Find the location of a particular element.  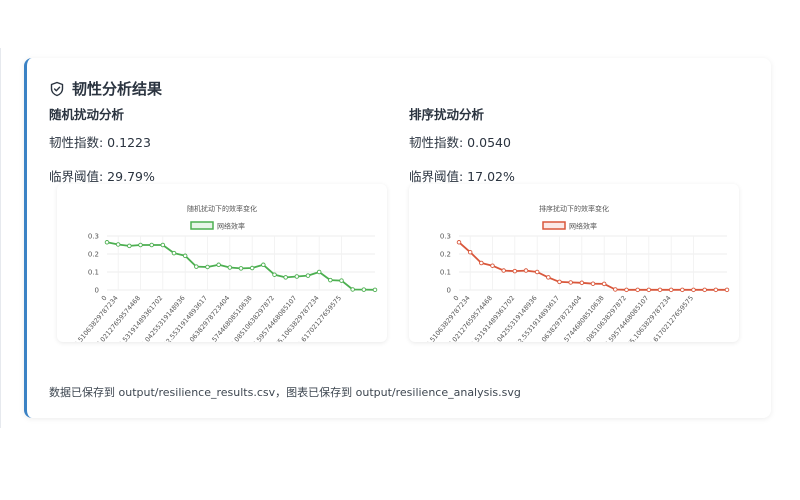

shield-icon is located at coordinates (57, 88).